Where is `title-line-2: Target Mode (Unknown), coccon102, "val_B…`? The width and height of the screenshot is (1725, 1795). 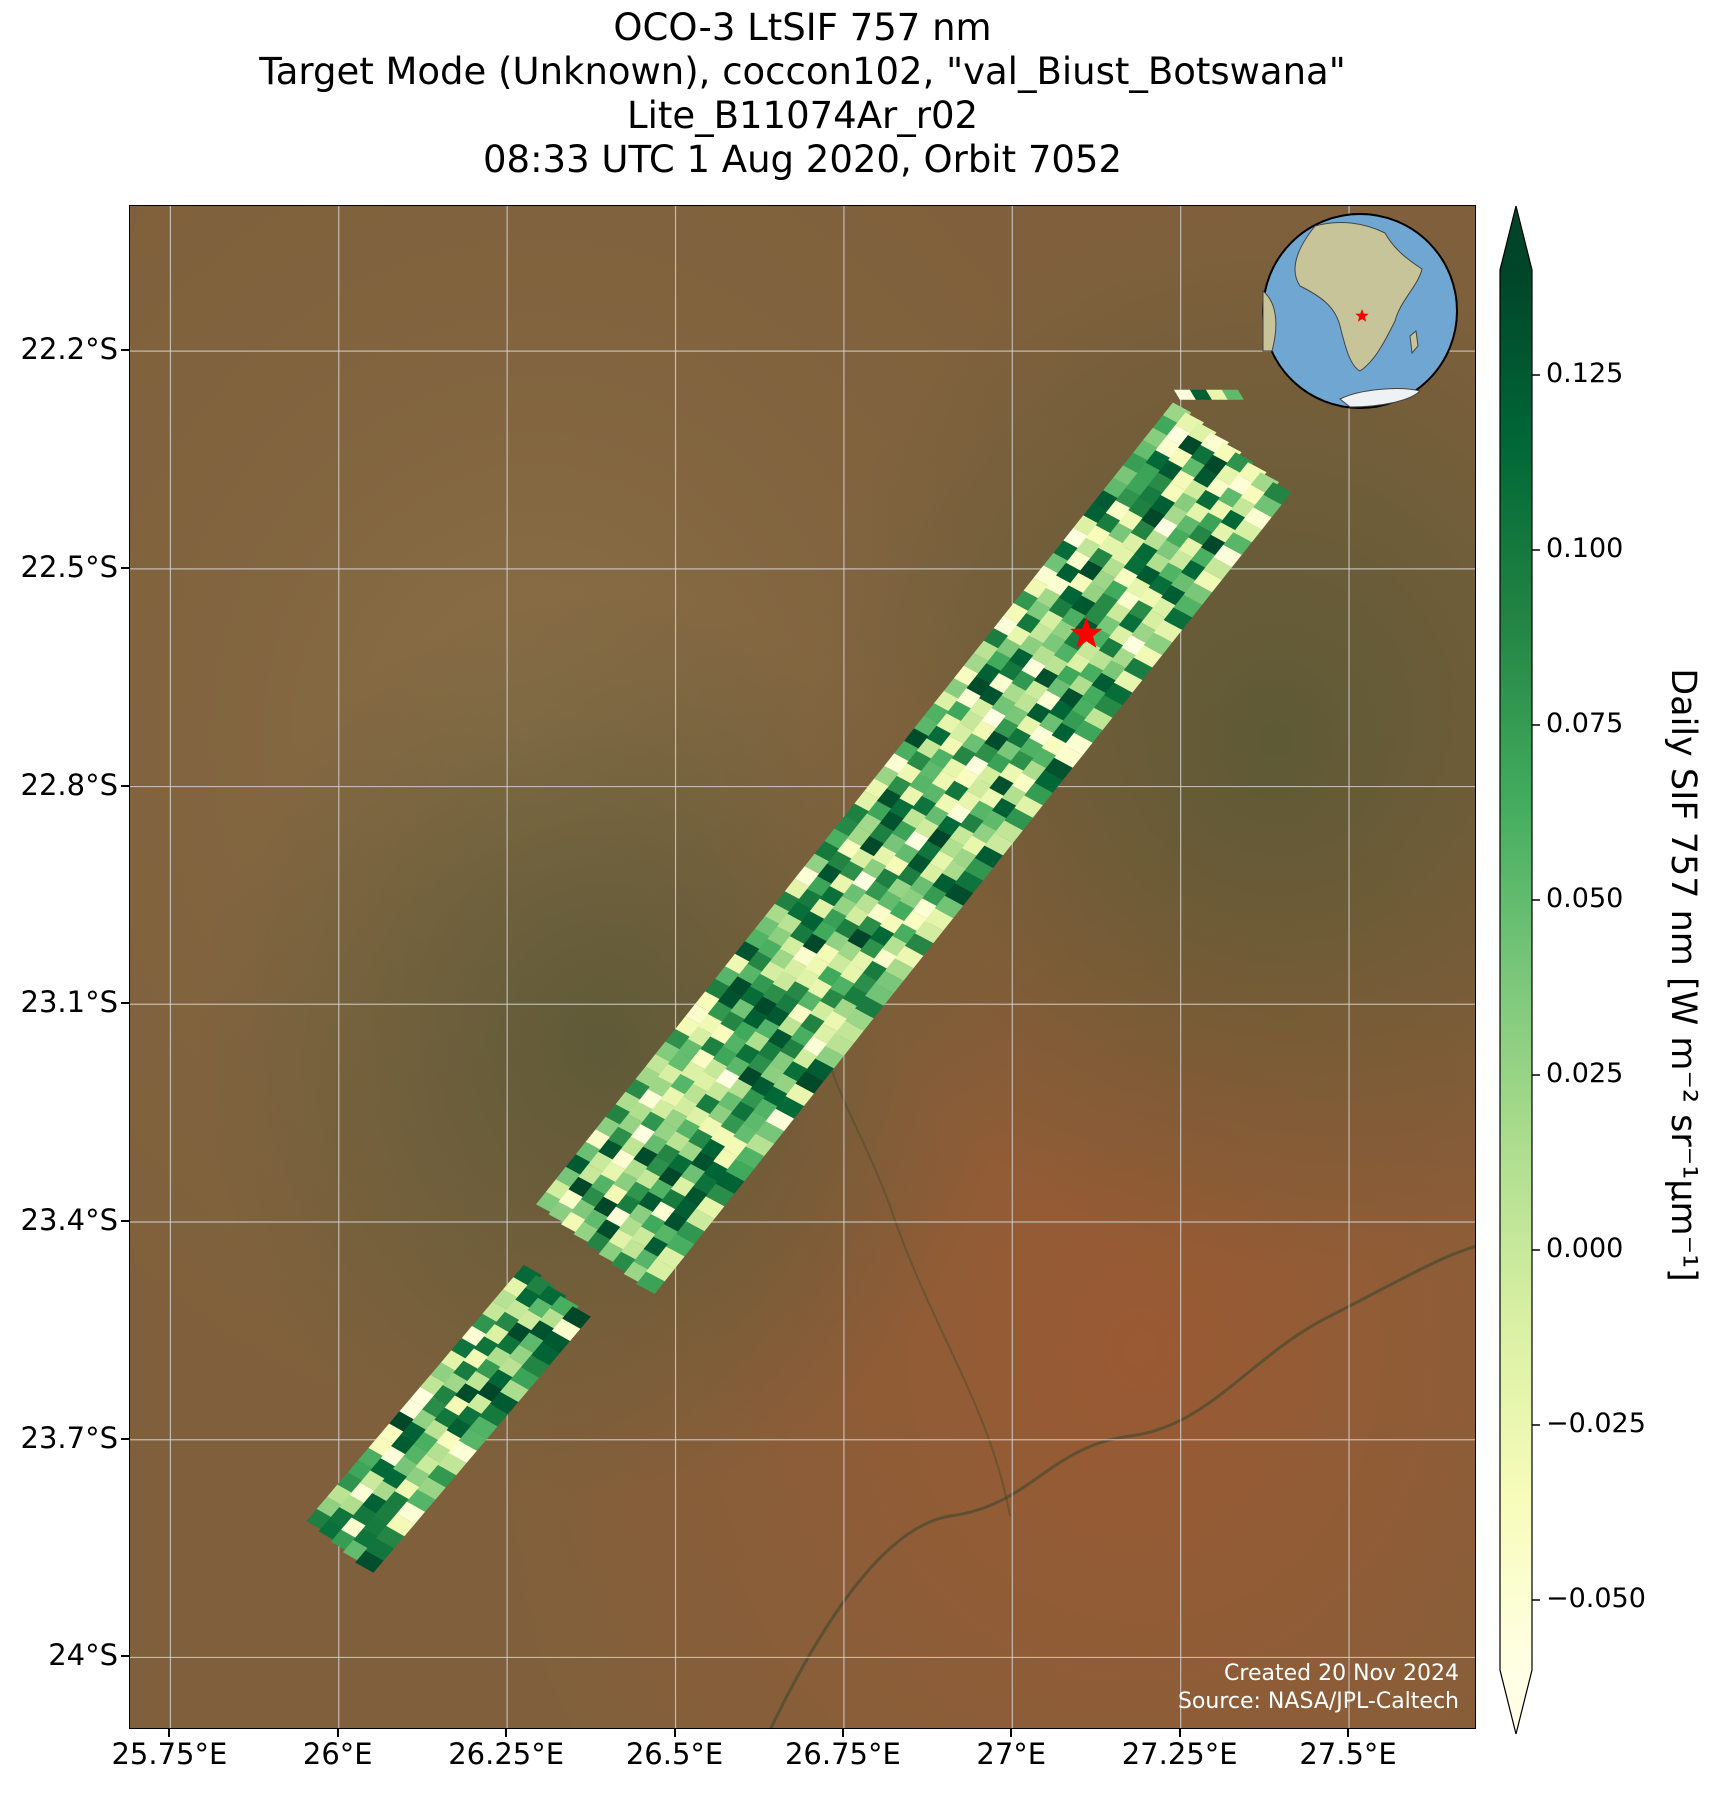
title-line-2: Target Mode (Unknown), coccon102, "val_B… is located at coordinates (802, 71).